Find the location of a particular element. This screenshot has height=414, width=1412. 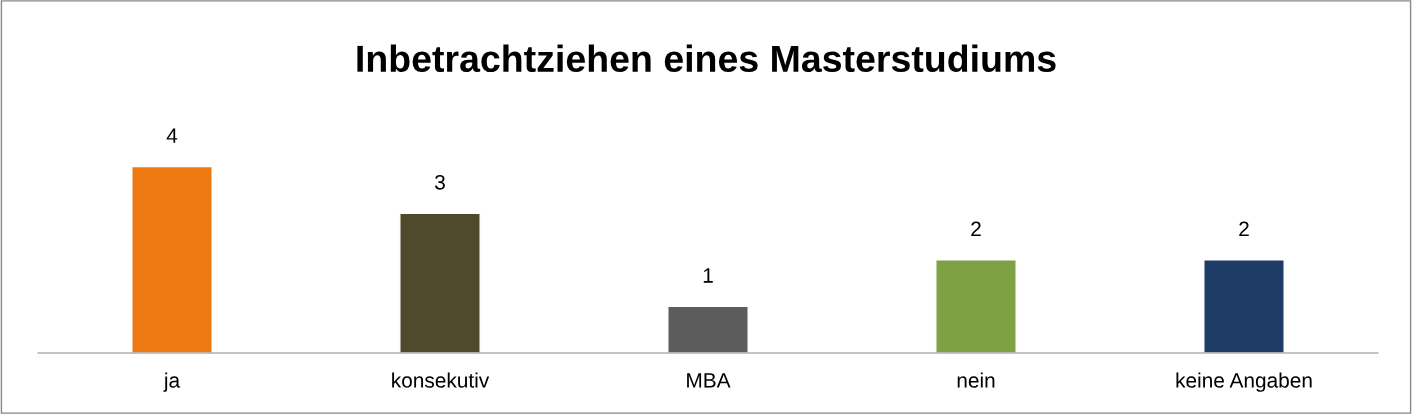

data-label: 3 is located at coordinates (440, 182).